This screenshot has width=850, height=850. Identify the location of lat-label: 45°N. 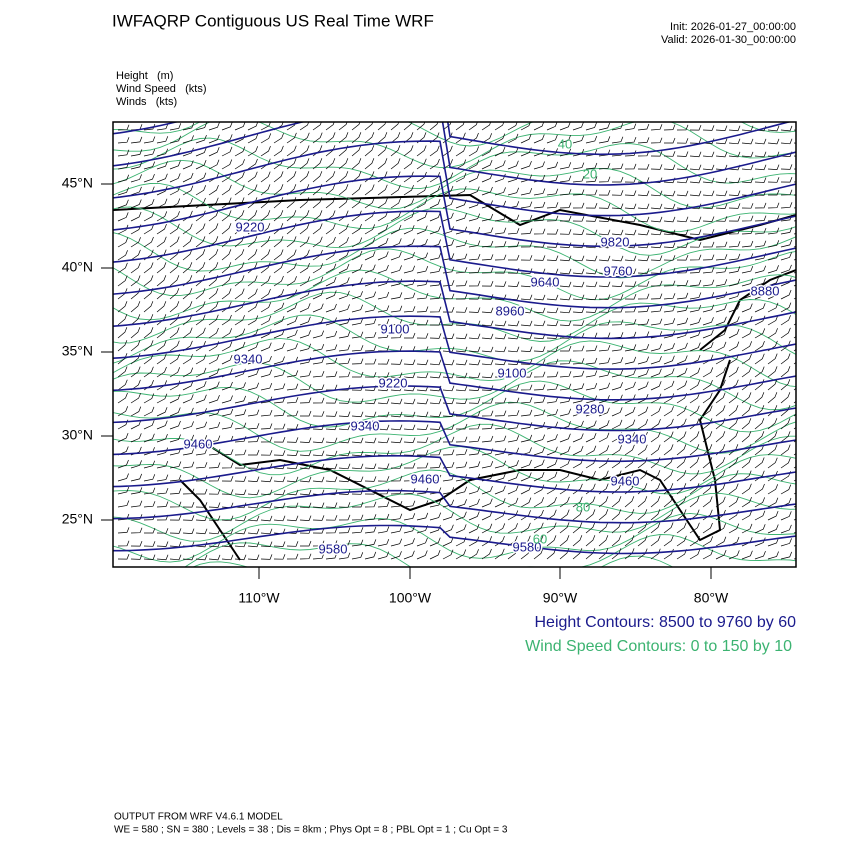
(77, 183).